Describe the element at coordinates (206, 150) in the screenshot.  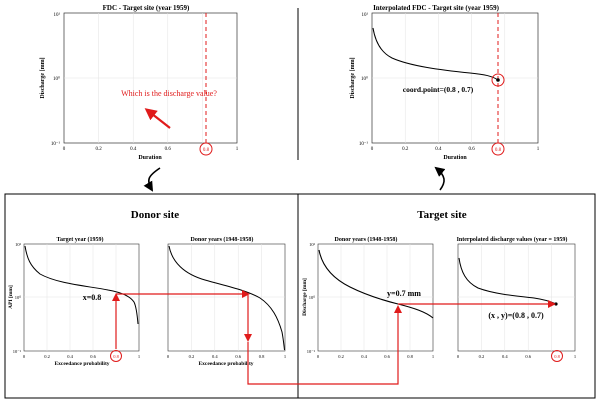
I see `fdc-target-marker-label: 0.8` at that location.